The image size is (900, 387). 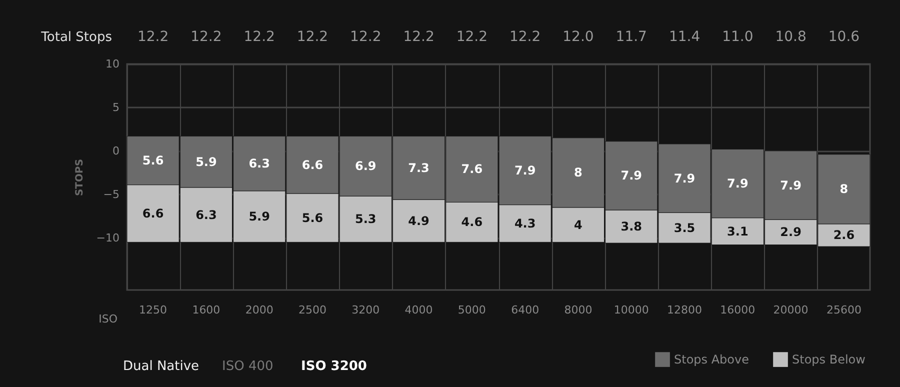 What do you see at coordinates (80, 177) in the screenshot?
I see `y-axis-title: STOPS` at bounding box center [80, 177].